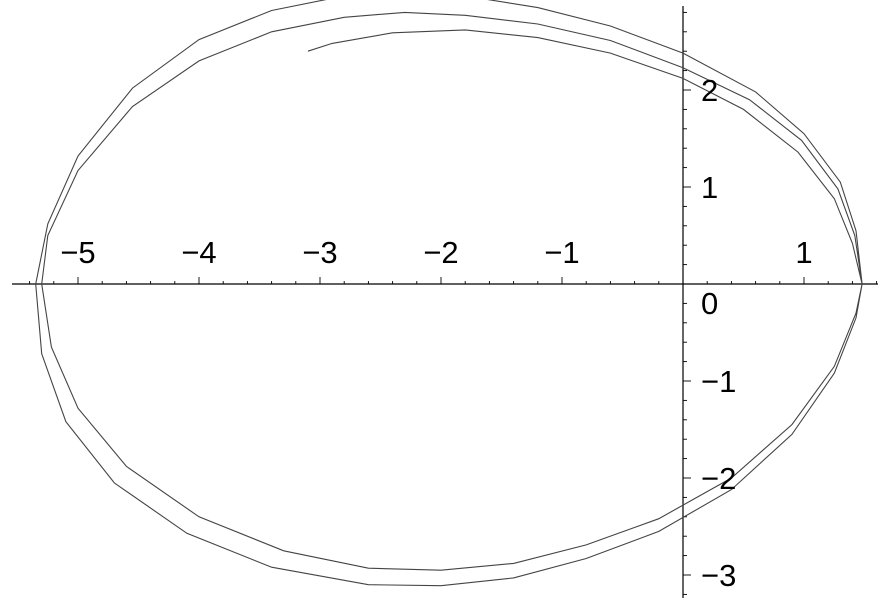 The image size is (892, 607). What do you see at coordinates (718, 478) in the screenshot?
I see `y-tick-label: −2` at bounding box center [718, 478].